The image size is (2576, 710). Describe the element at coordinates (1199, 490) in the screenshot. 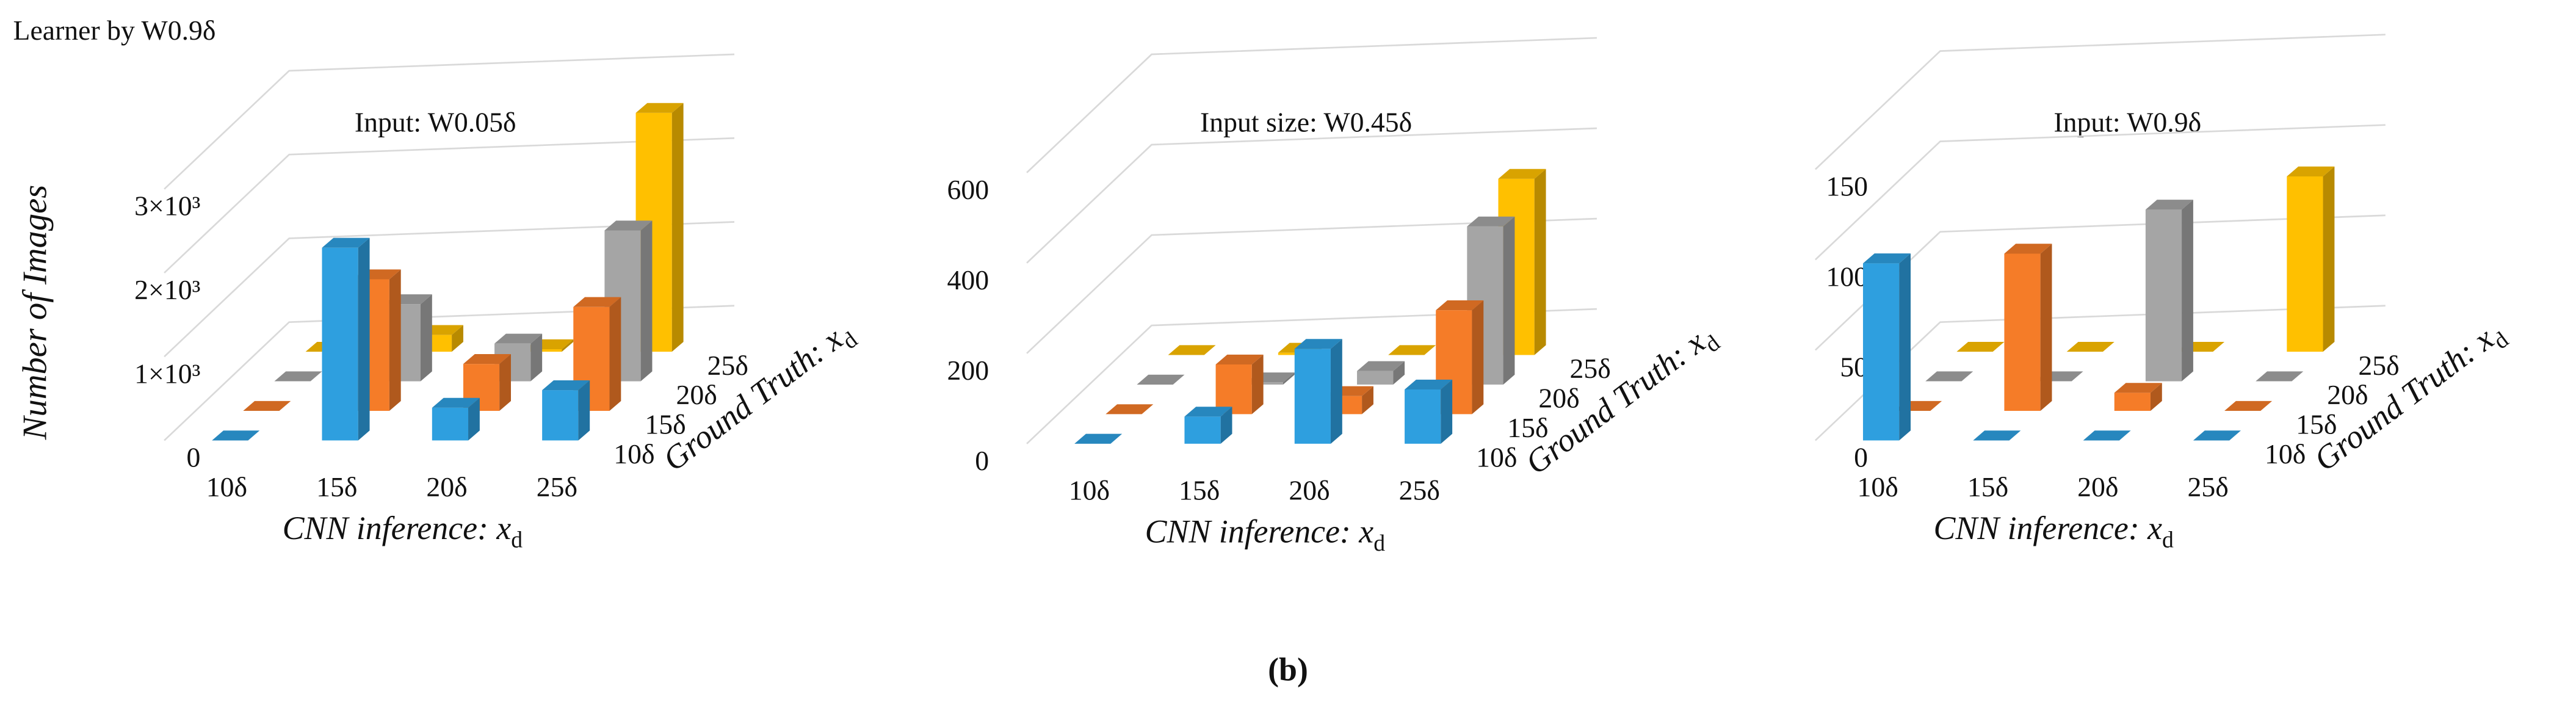

I see `x-tick-label: 15δ` at that location.